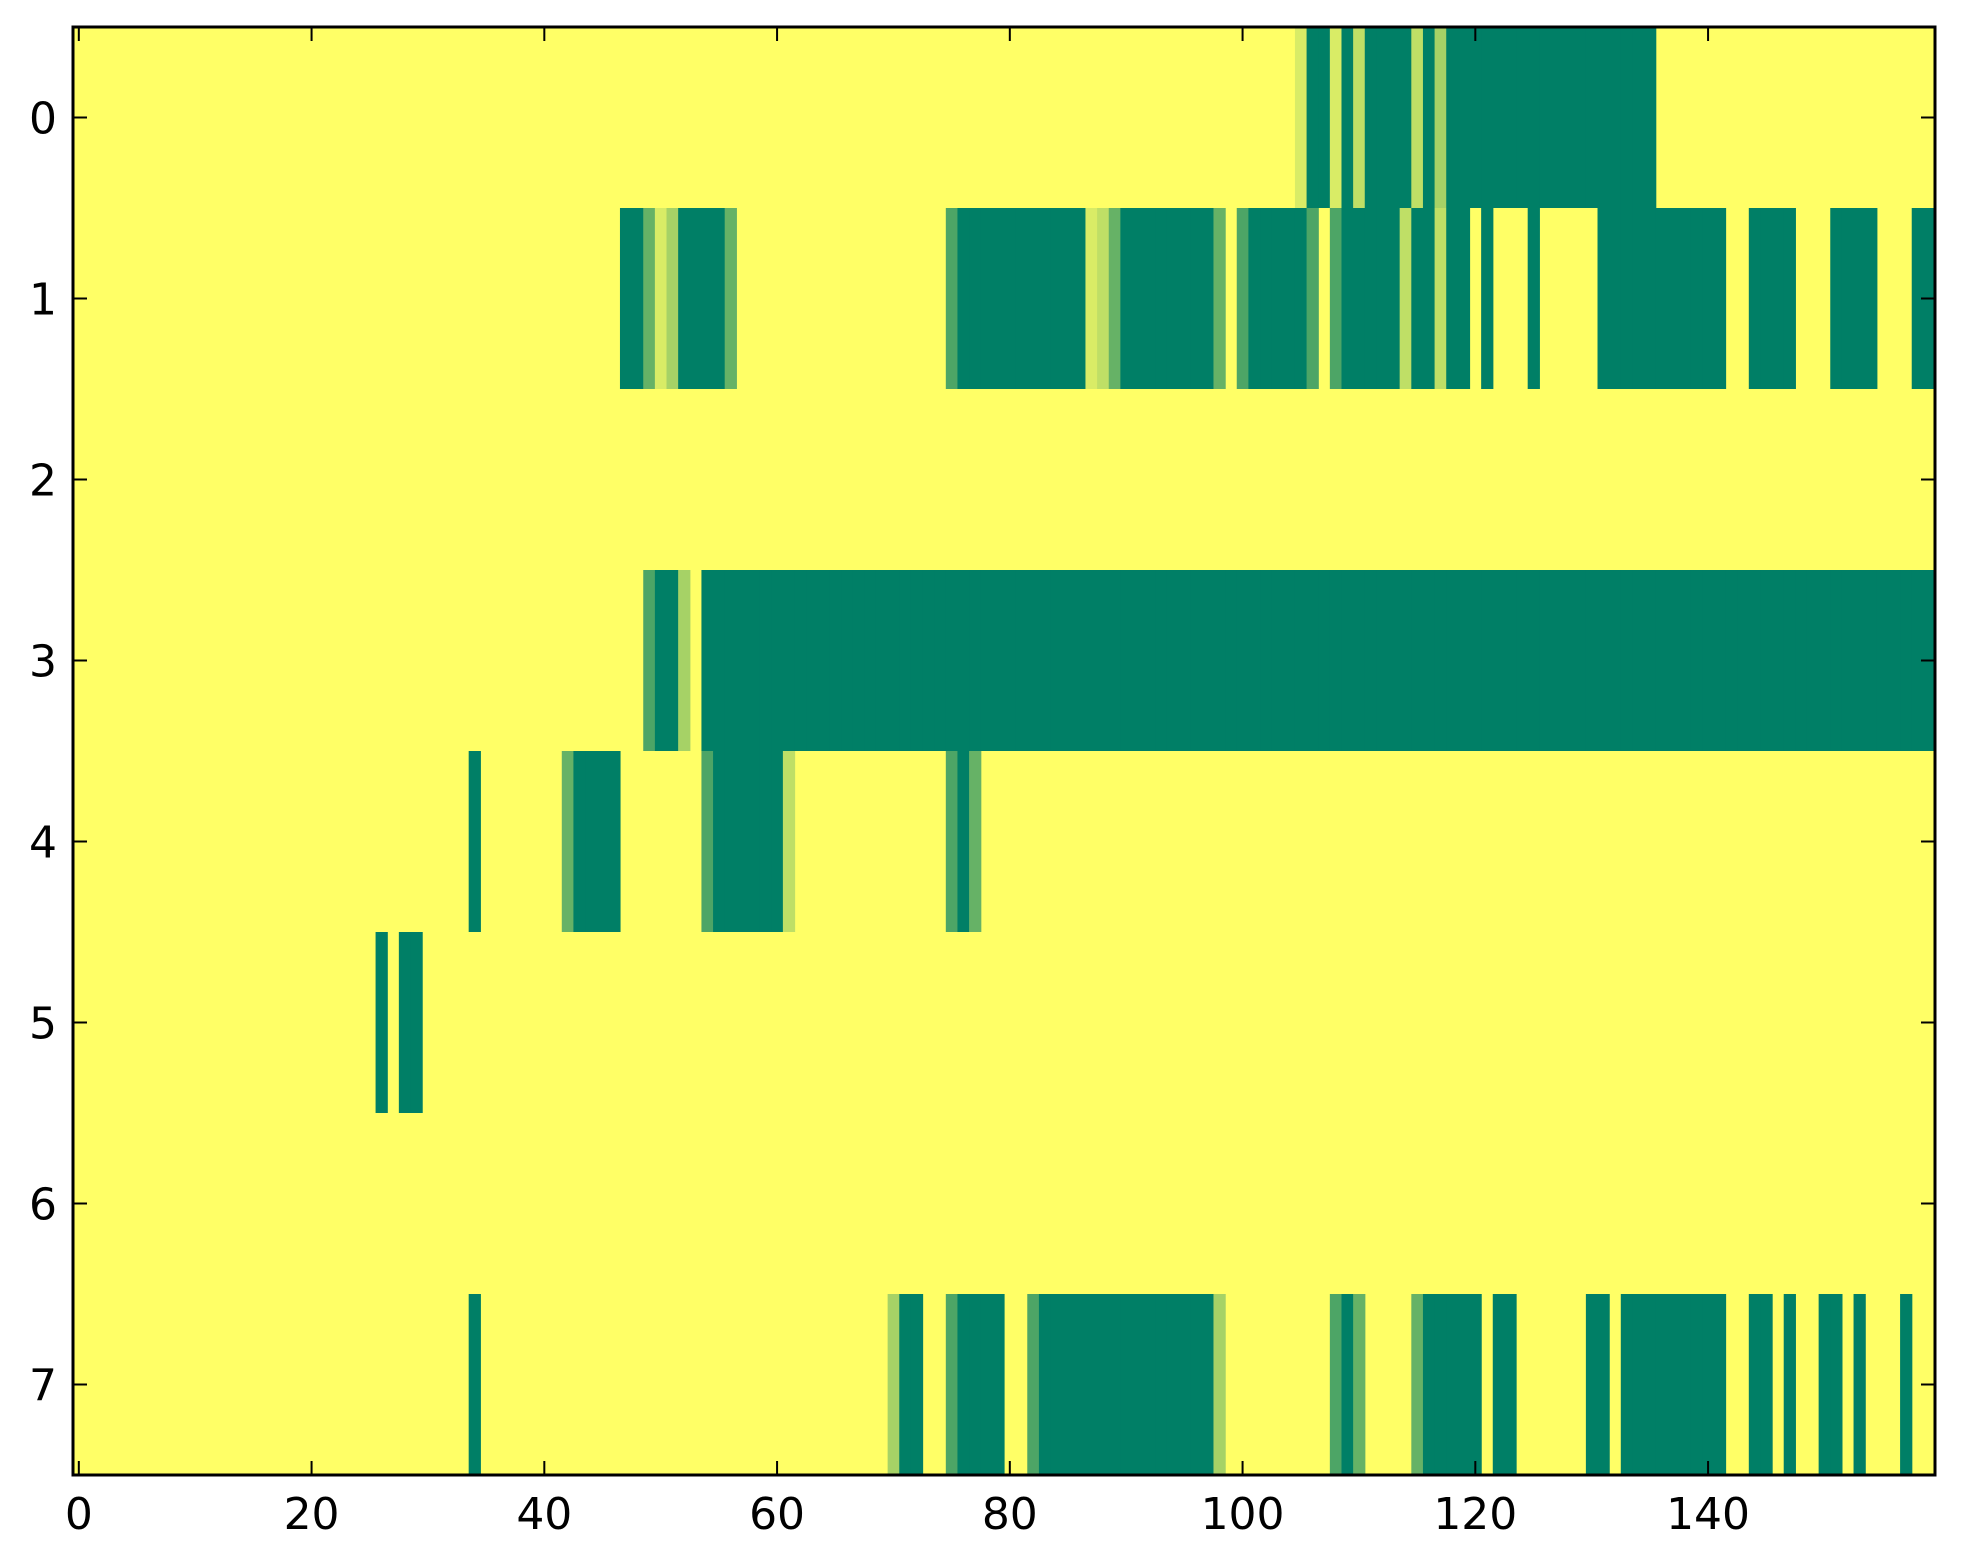  Describe the element at coordinates (907, 1514) in the screenshot. I see `x-axis-tick-labels: 0 20 40 60 80 100 120 140` at that location.